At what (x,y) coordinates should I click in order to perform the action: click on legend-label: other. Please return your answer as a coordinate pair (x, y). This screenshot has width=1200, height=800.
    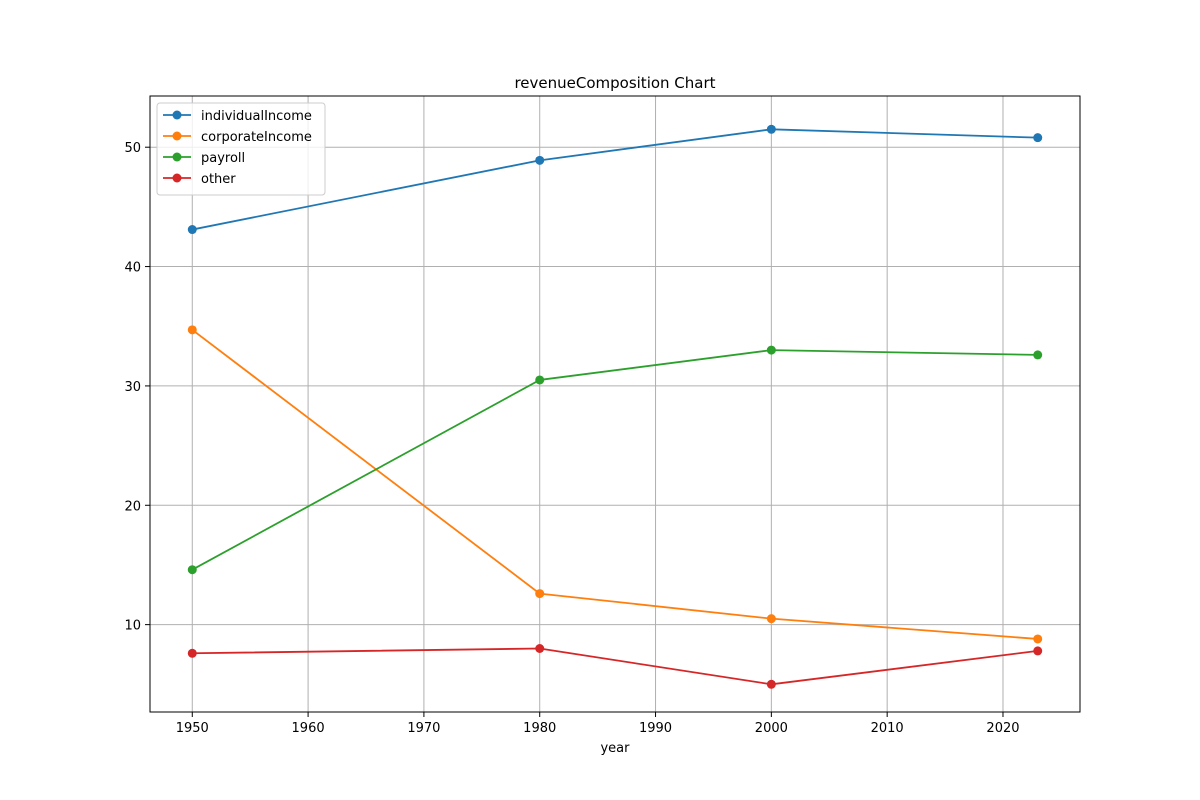
    Looking at the image, I should click on (218, 179).